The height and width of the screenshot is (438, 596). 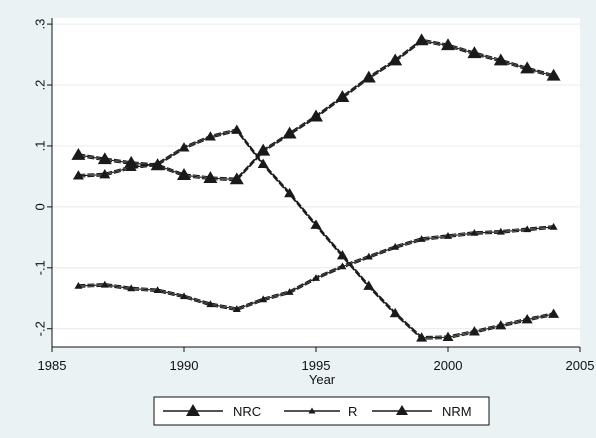 What do you see at coordinates (39, 85) in the screenshot?
I see `y-tick-label: .2` at bounding box center [39, 85].